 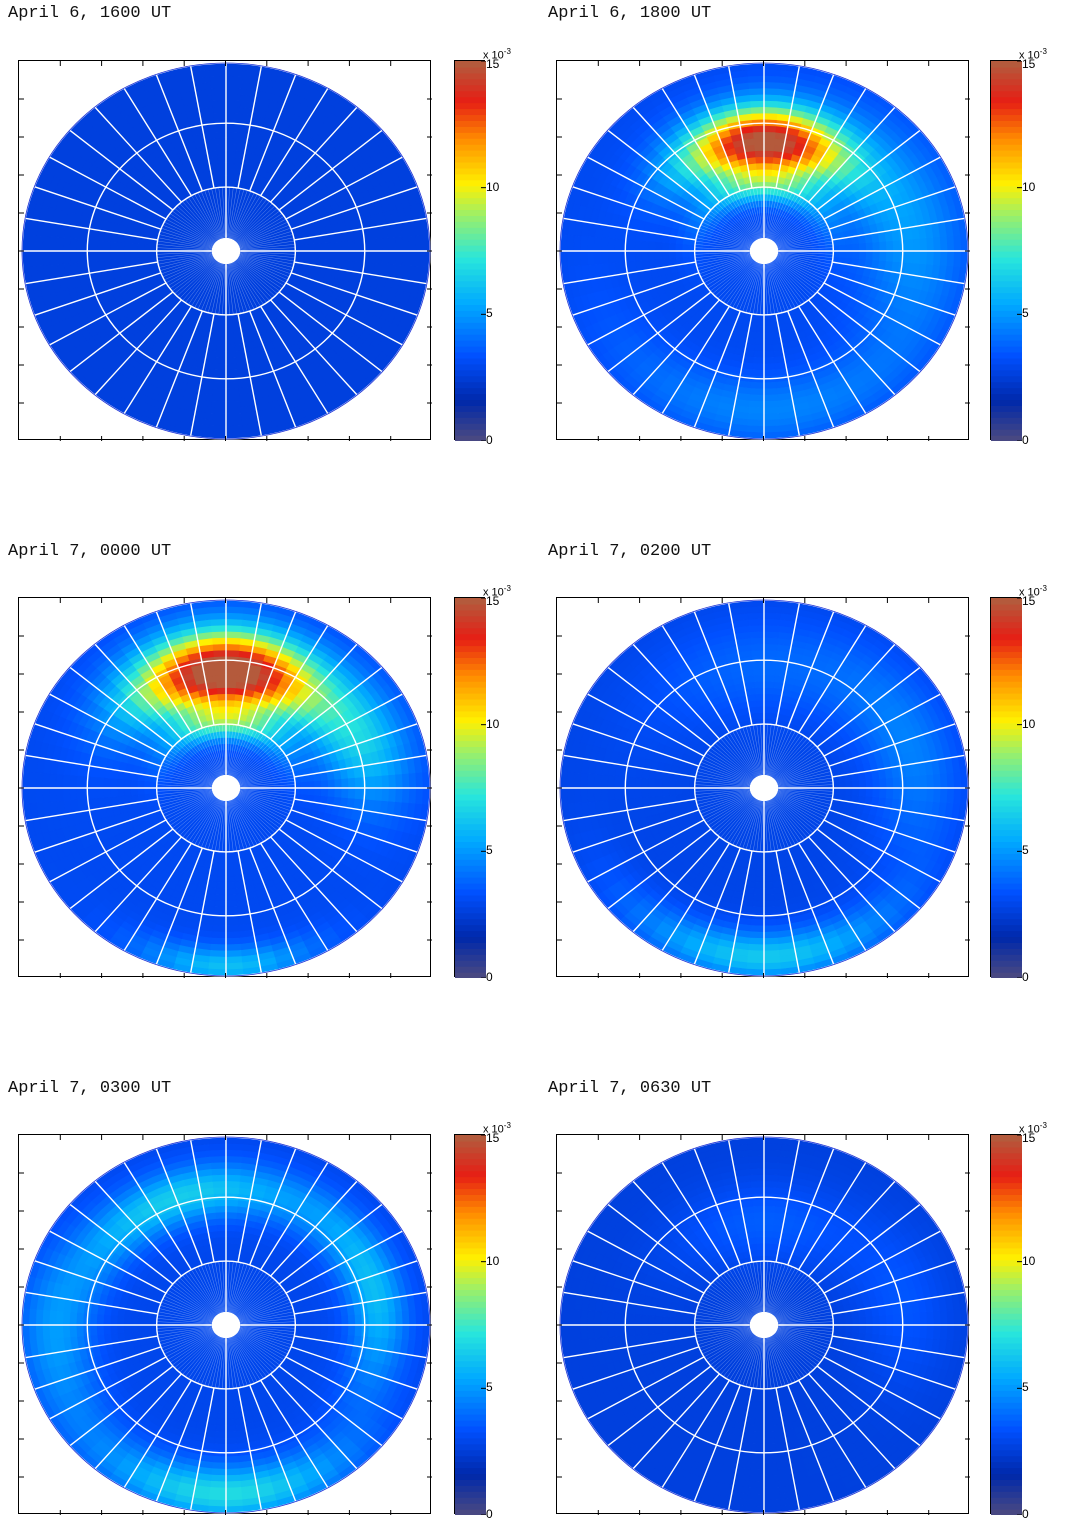 I want to click on panel-title: April 7, 0300 UT, so click(x=89, y=1088).